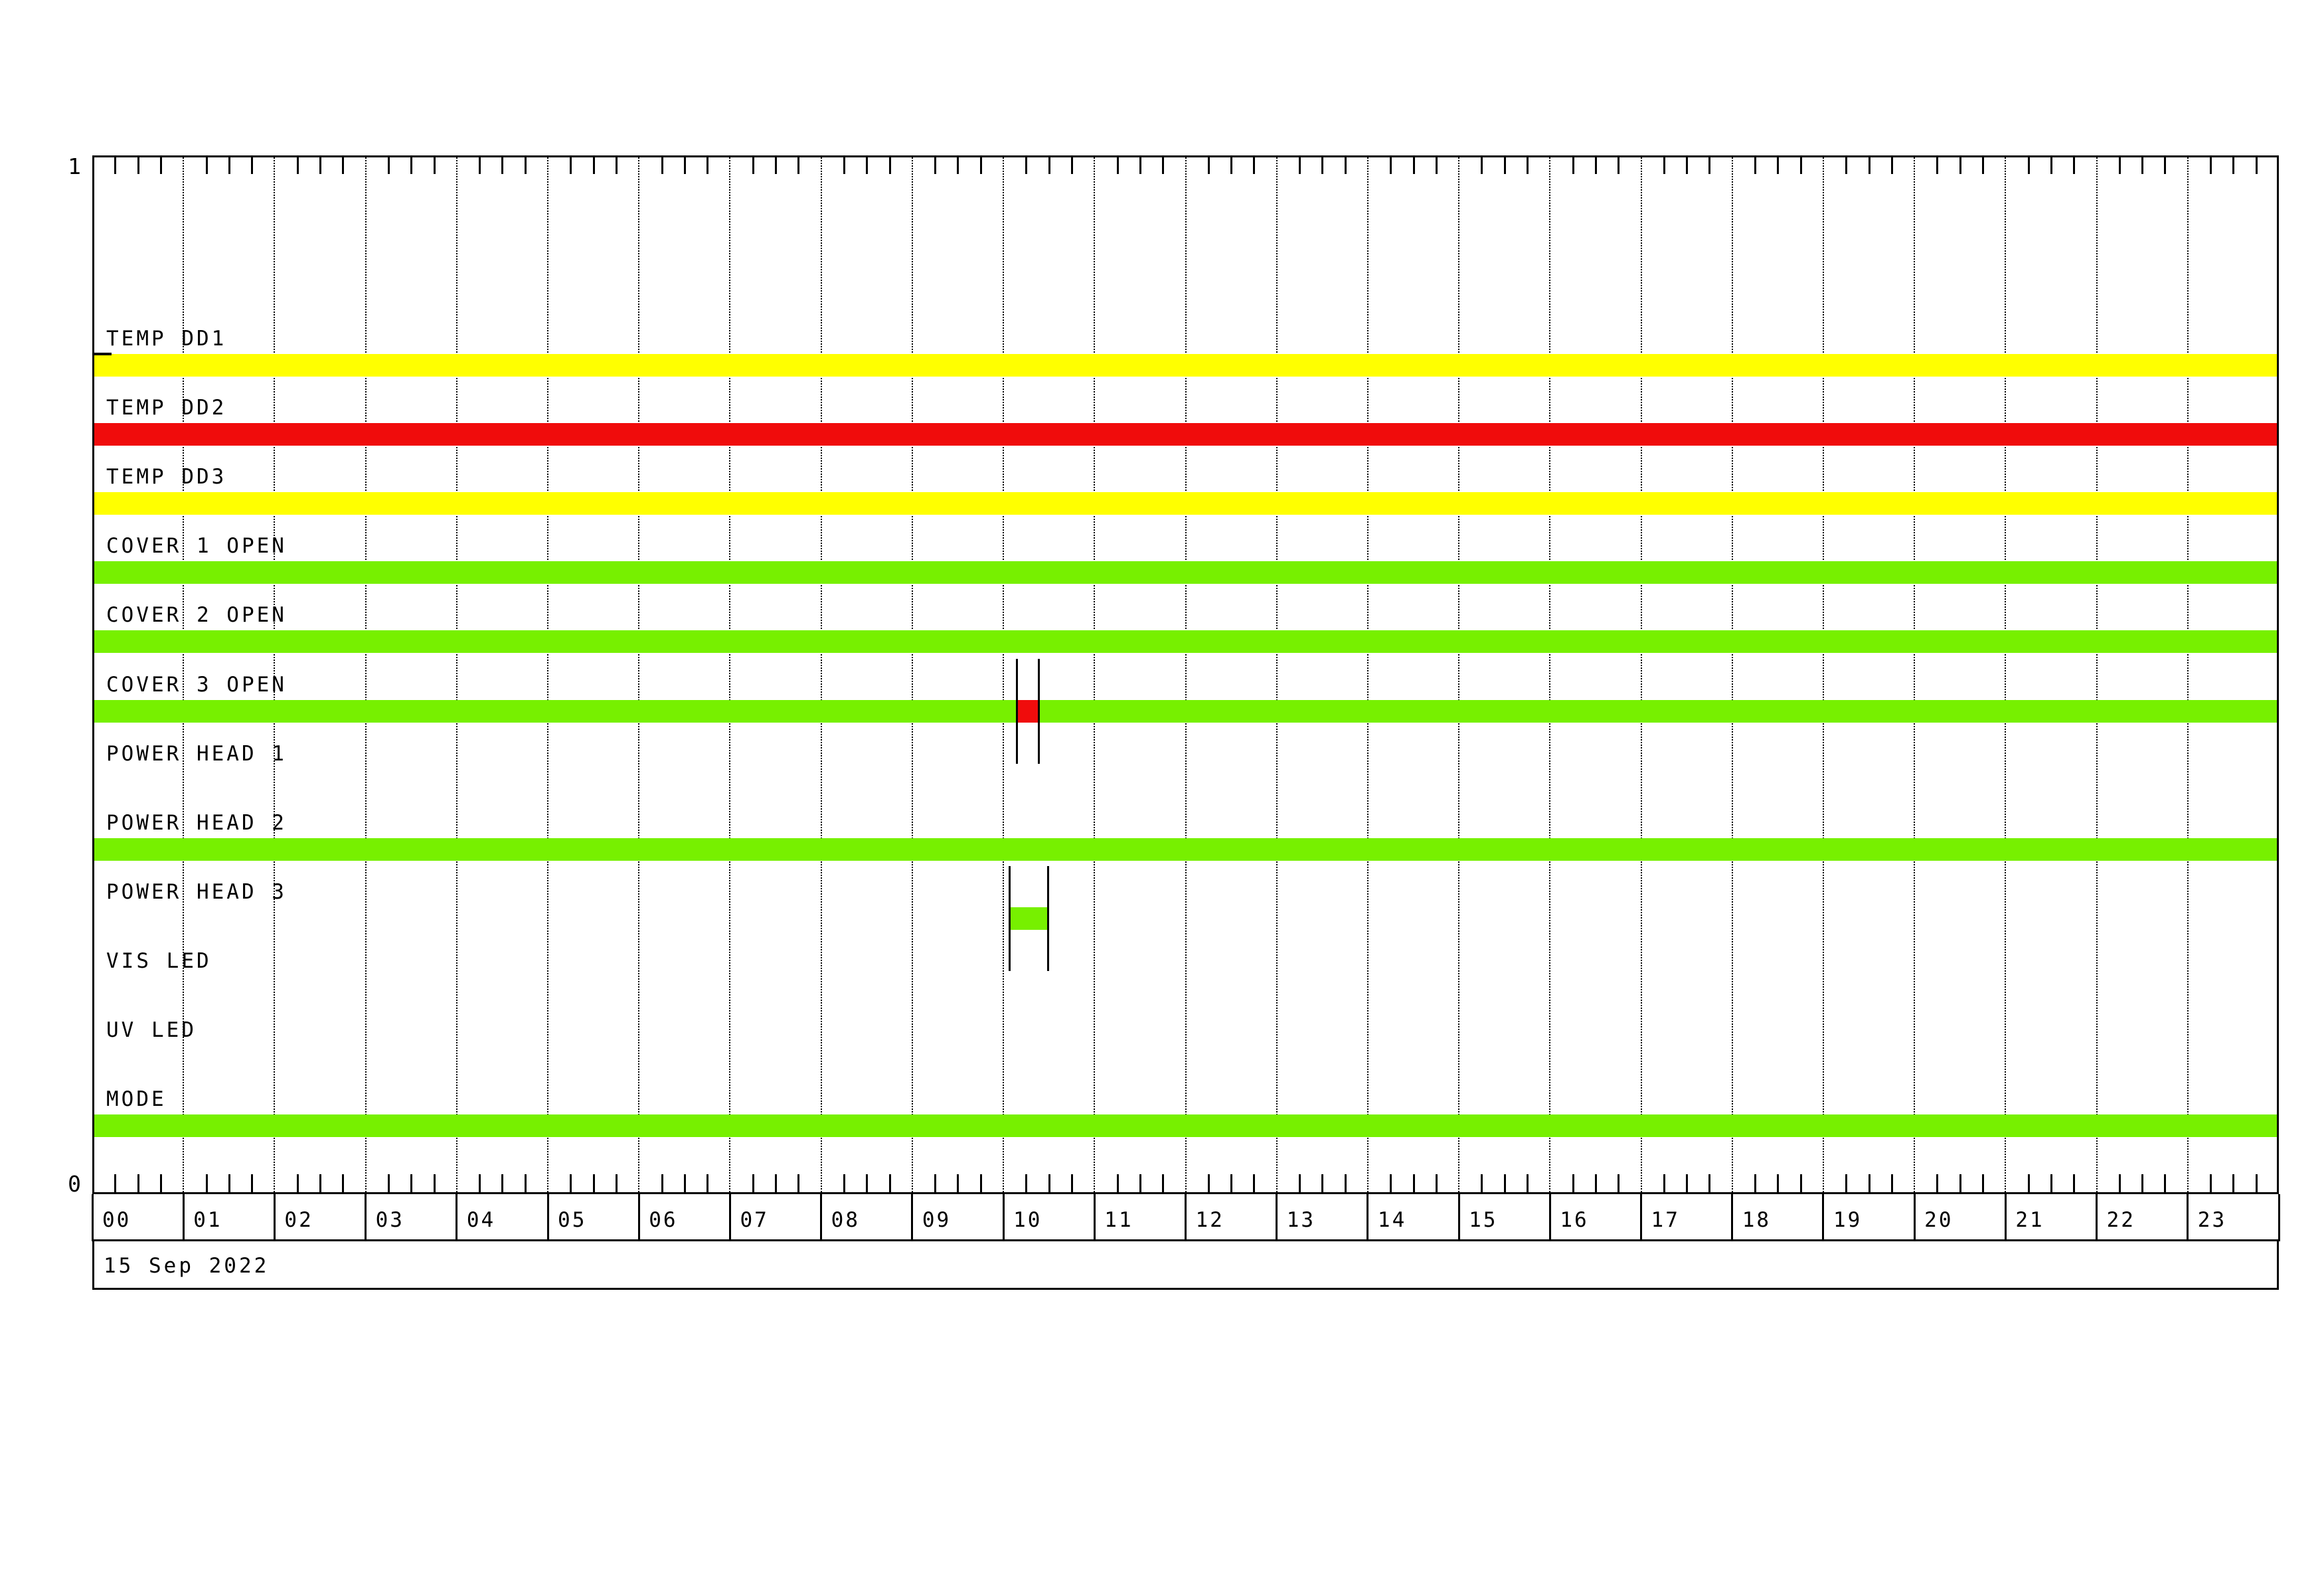 The height and width of the screenshot is (1594, 2324). What do you see at coordinates (2120, 1220) in the screenshot?
I see `hour-label: 22` at bounding box center [2120, 1220].